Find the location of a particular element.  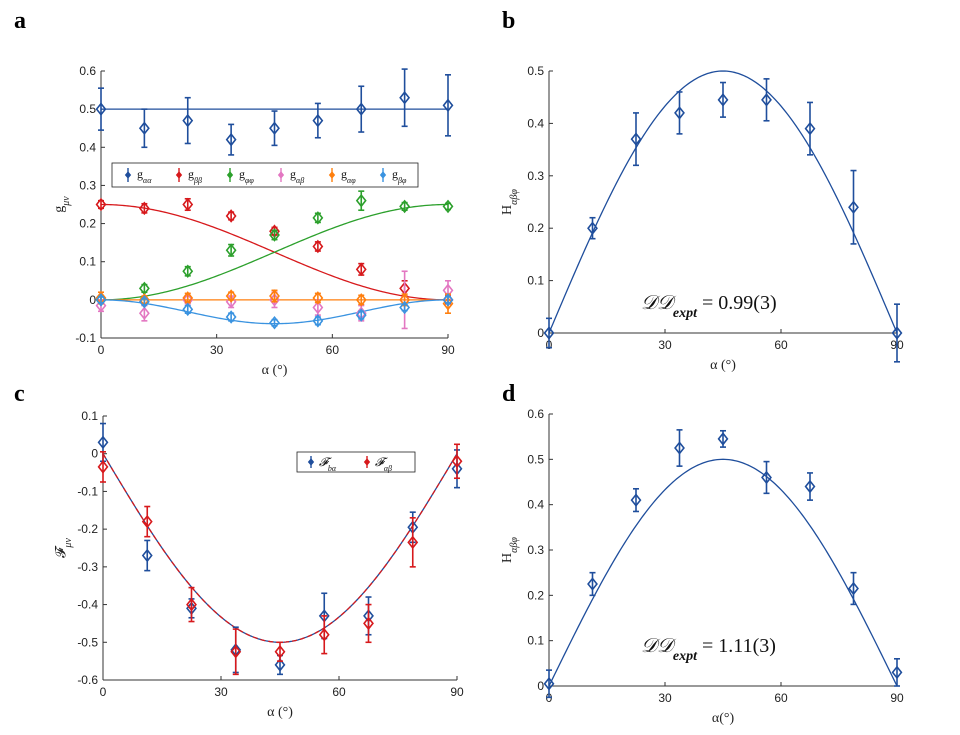

y-tick-label: -0.2 is located at coordinates (87, 529).